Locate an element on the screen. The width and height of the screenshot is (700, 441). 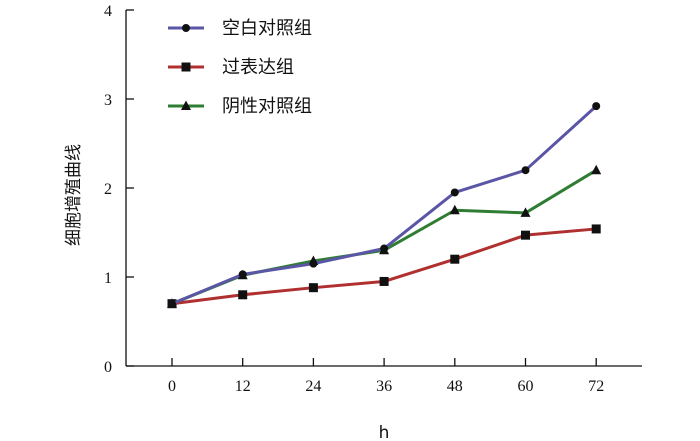
series-line is located at coordinates (384, 266).